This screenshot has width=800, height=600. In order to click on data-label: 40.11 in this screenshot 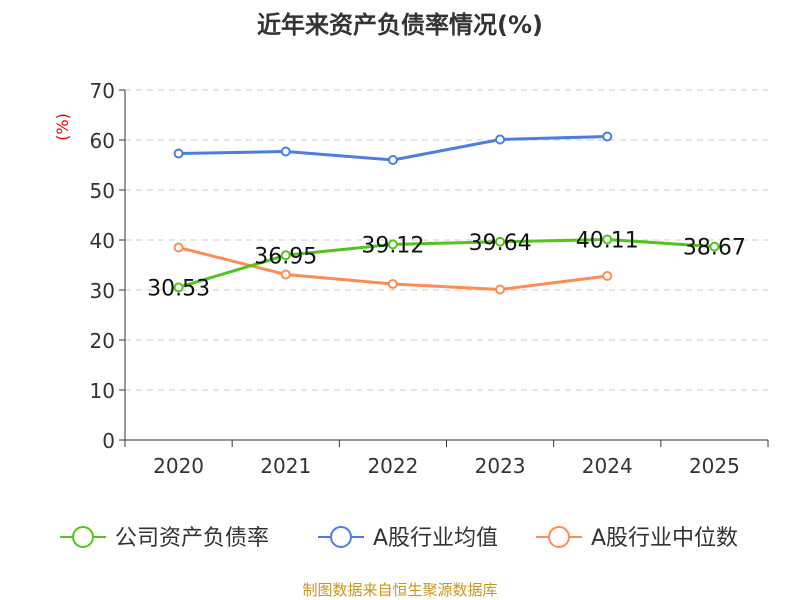, I will do `click(607, 240)`.